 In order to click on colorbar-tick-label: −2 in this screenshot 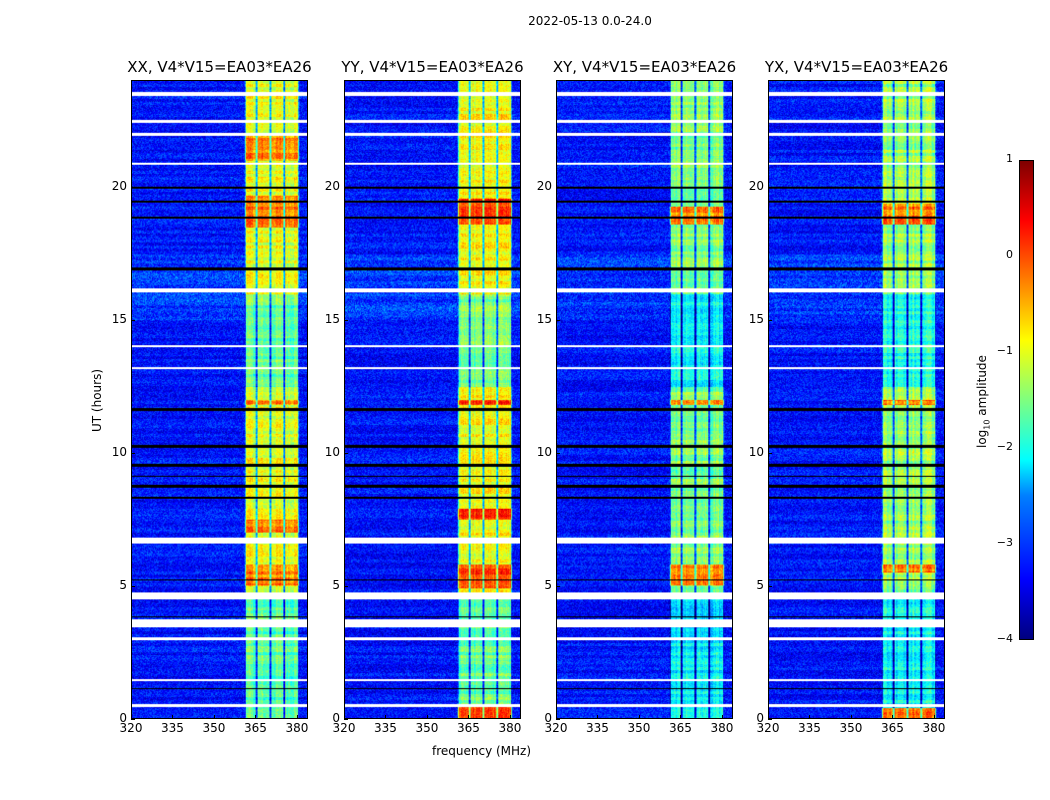, I will do `click(1004, 446)`.